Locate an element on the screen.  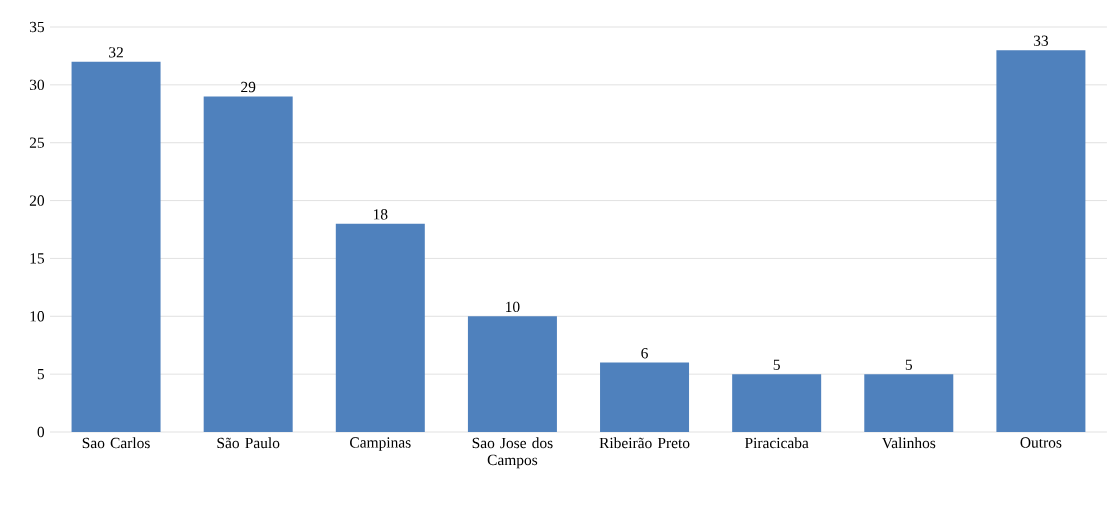
data-label: 33 is located at coordinates (1041, 40).